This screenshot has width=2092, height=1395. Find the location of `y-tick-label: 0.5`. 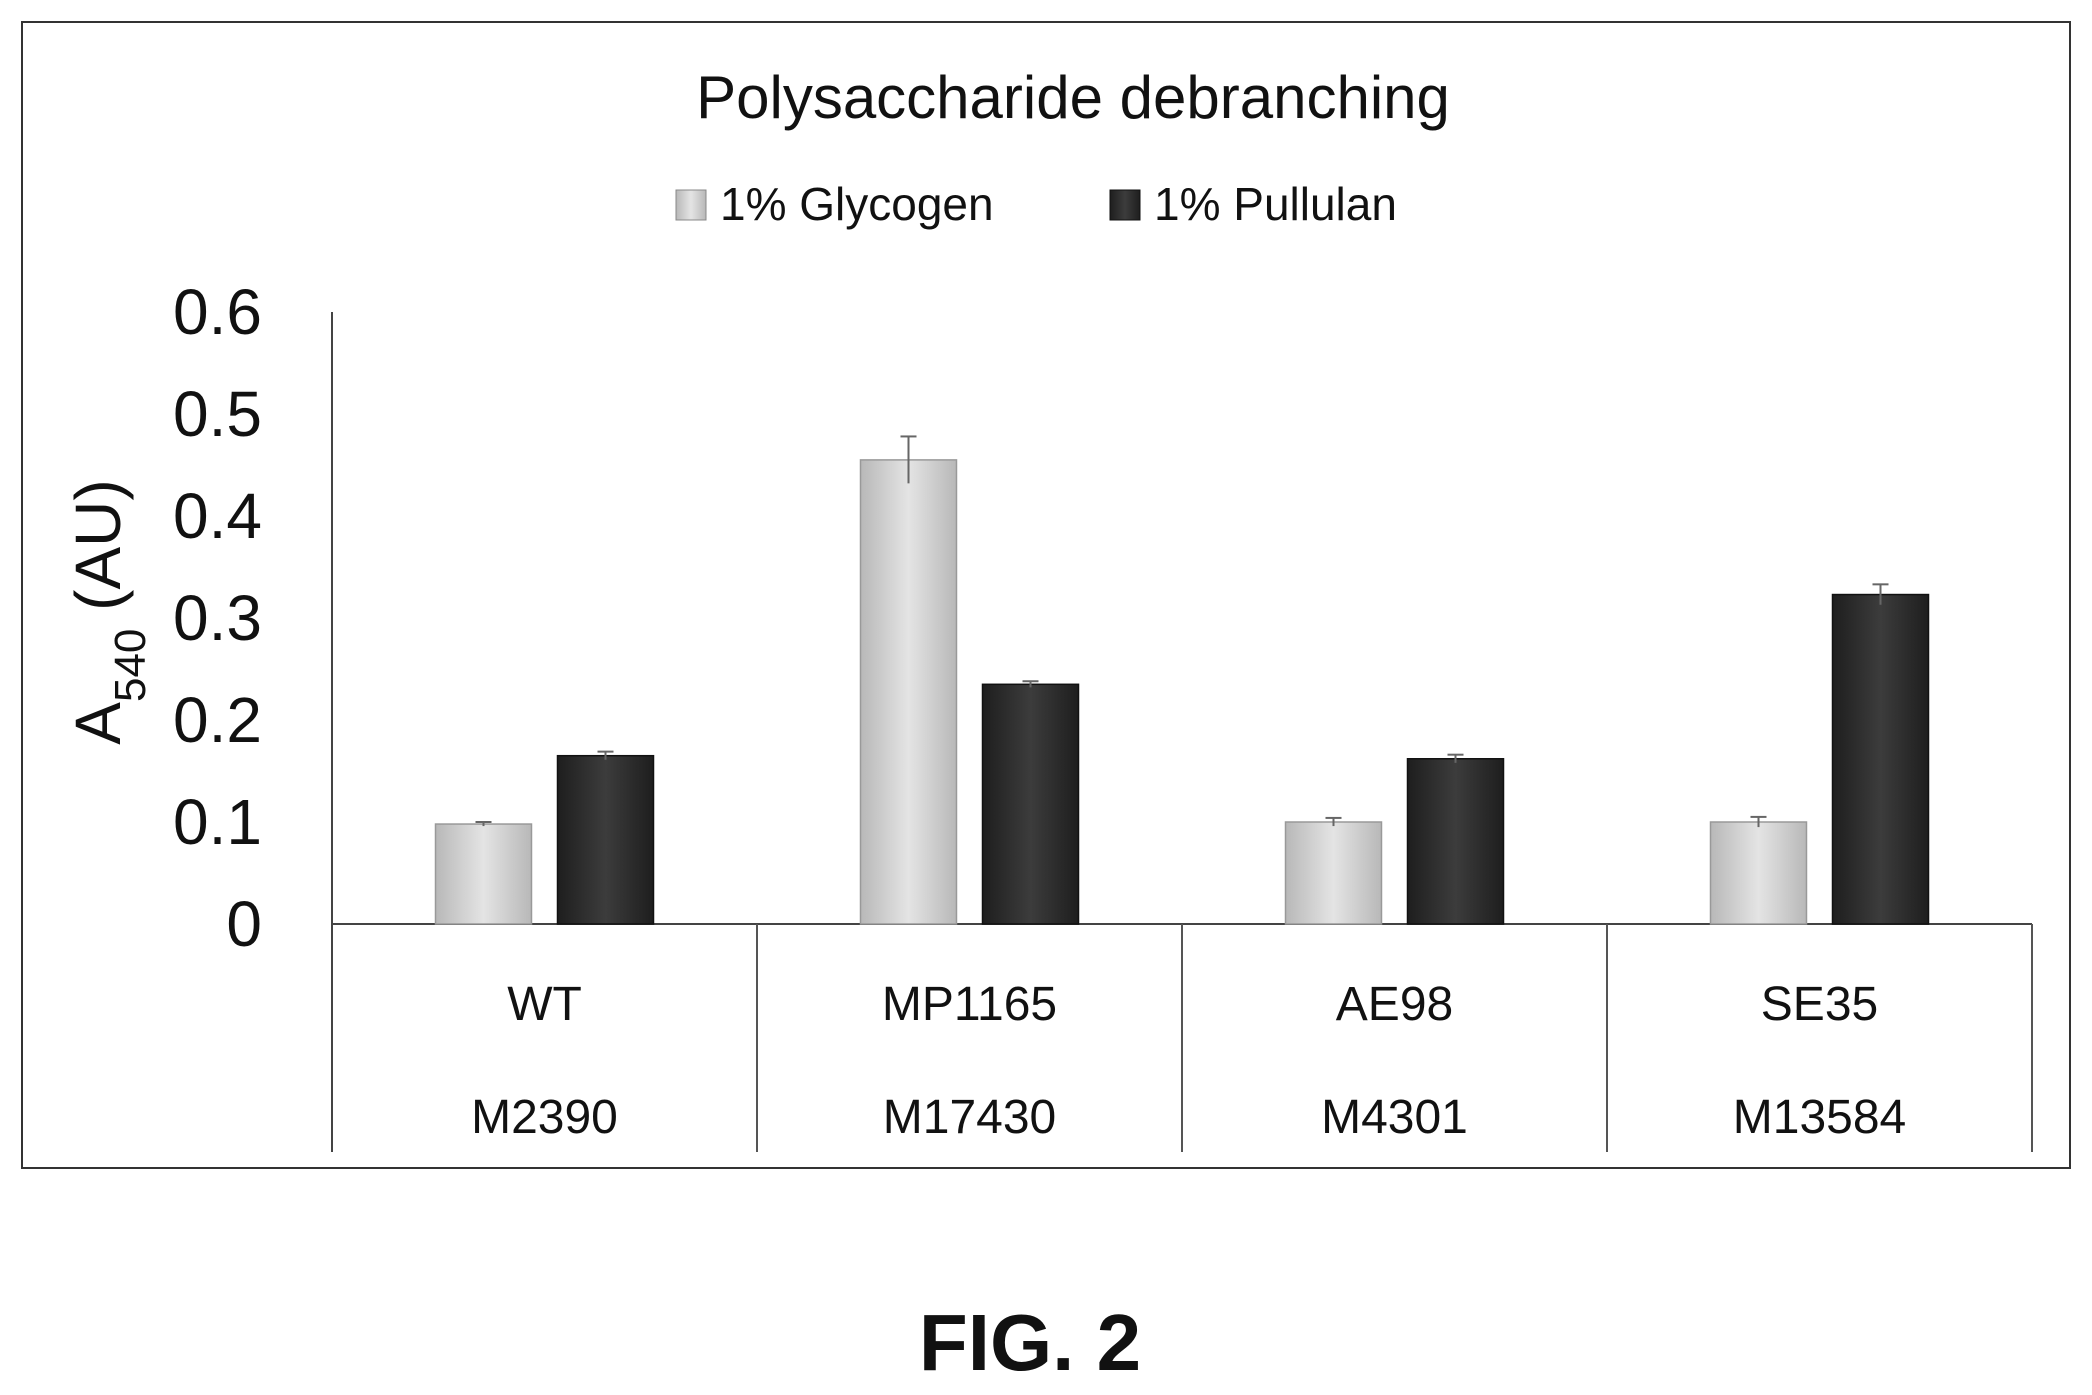

y-tick-label: 0.5 is located at coordinates (217, 414).